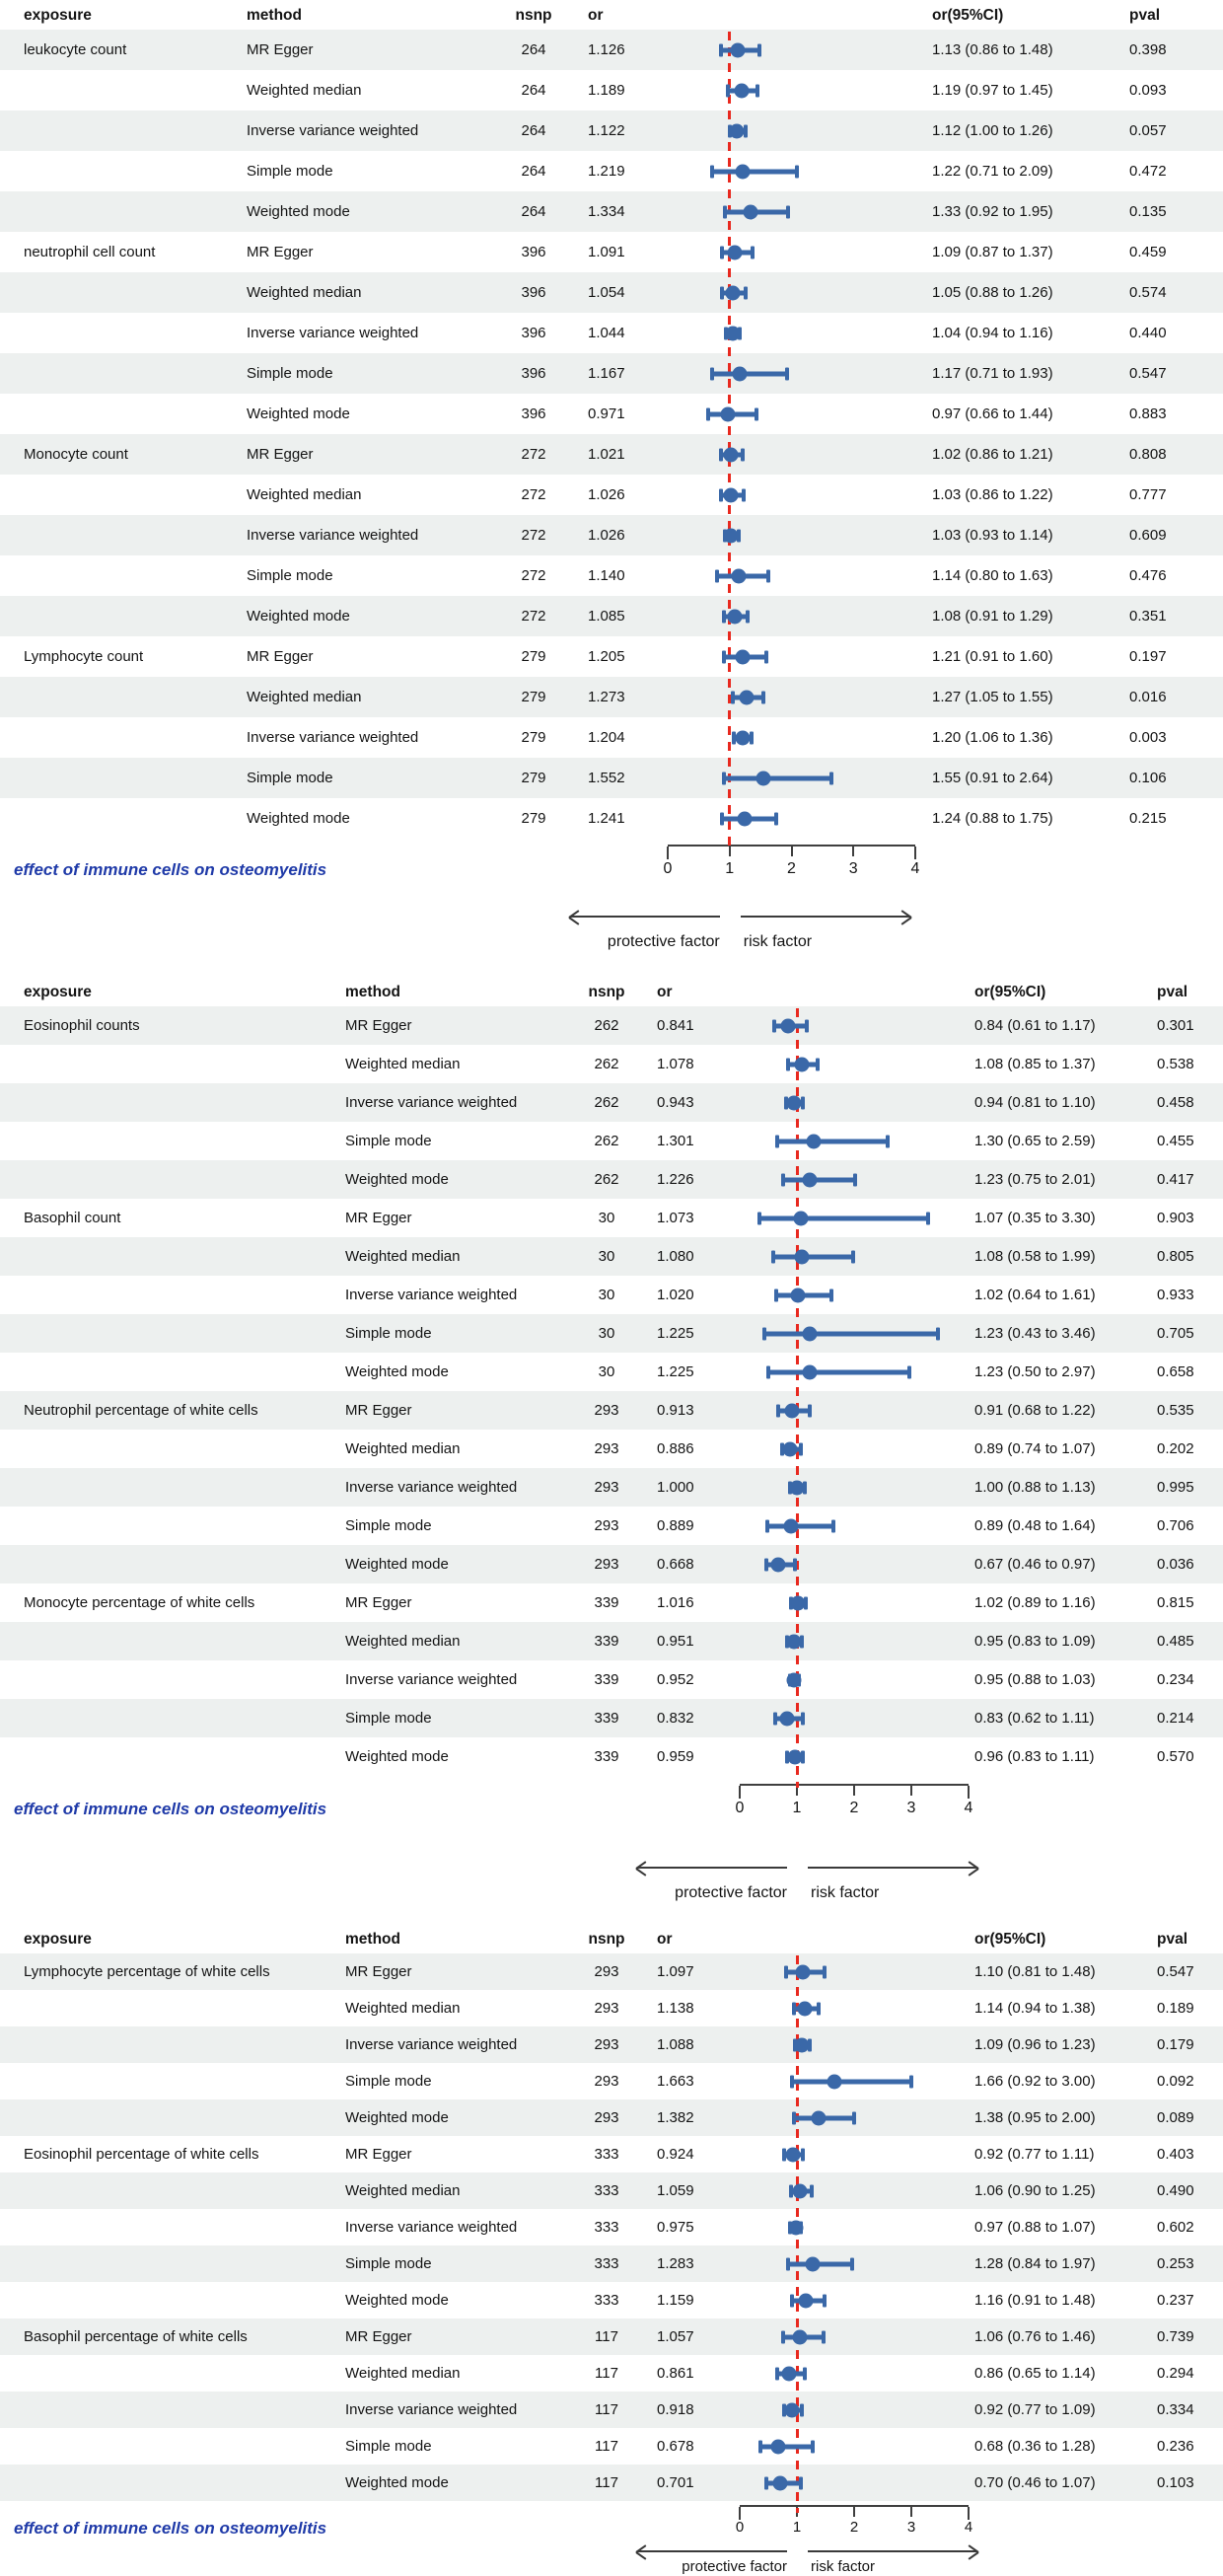 The height and width of the screenshot is (2576, 1223). Describe the element at coordinates (1148, 575) in the screenshot. I see `pval-cell: 0.476` at that location.